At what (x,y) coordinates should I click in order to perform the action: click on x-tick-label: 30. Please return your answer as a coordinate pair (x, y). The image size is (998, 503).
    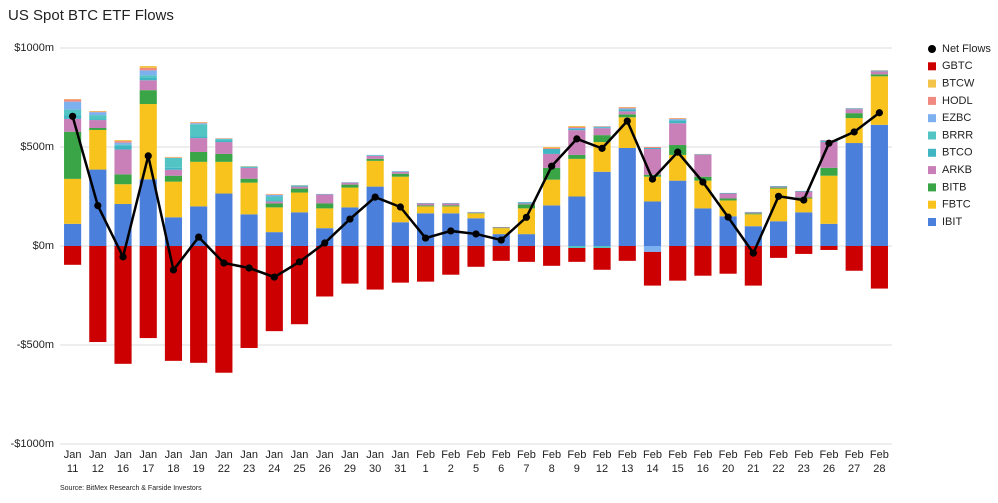
    Looking at the image, I should click on (375, 469).